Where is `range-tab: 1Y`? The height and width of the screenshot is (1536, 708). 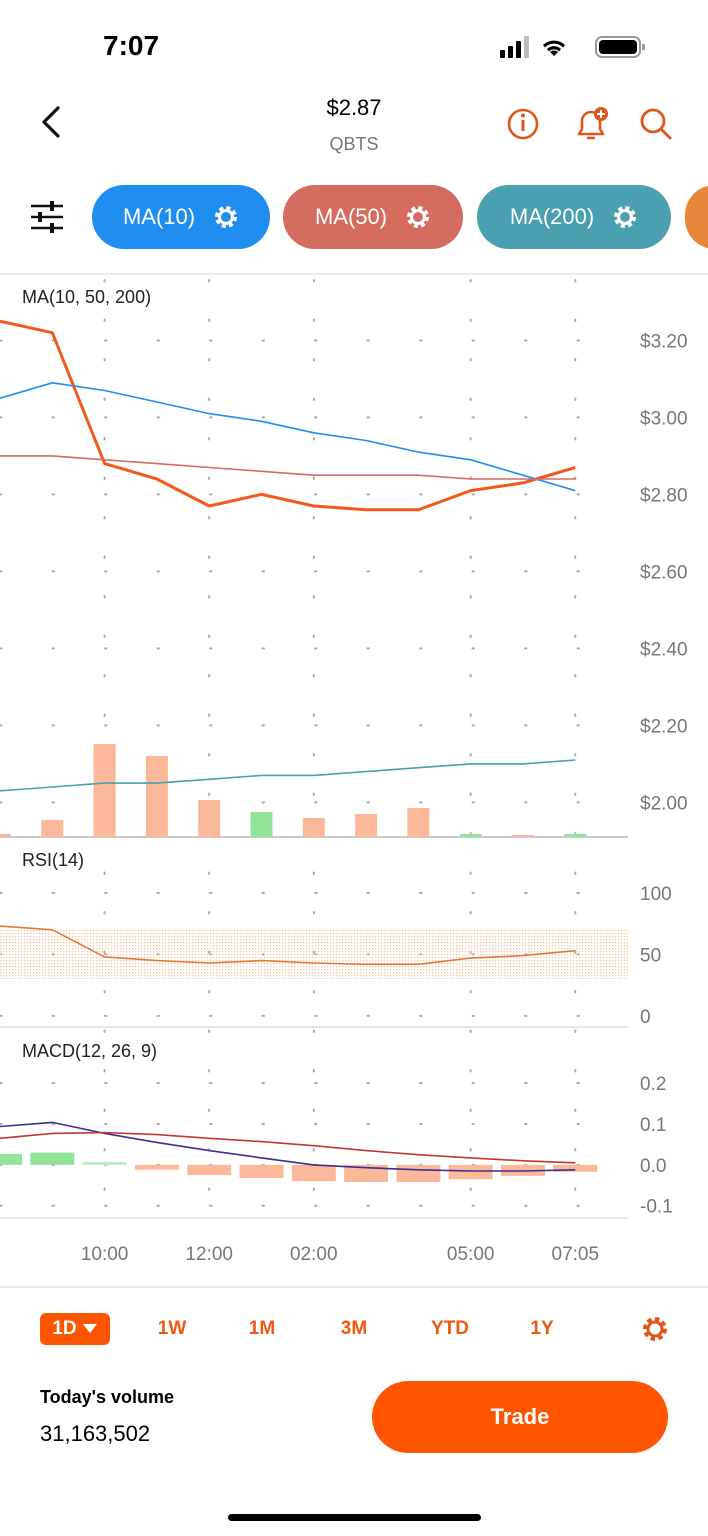 range-tab: 1Y is located at coordinates (542, 1329).